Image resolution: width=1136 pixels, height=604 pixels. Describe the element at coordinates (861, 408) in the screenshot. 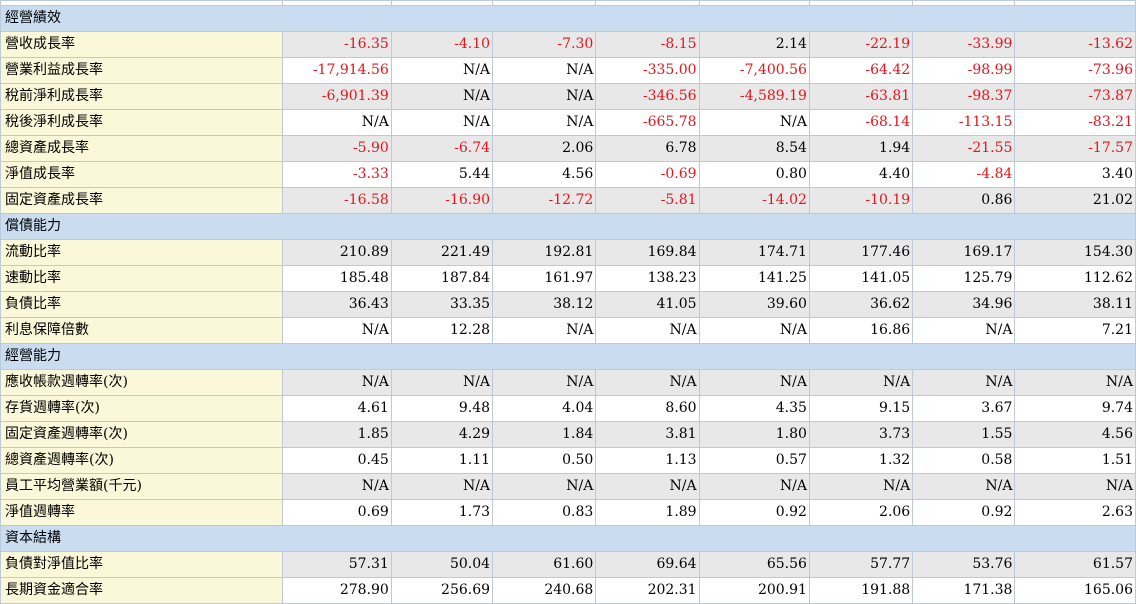

I see `value-cell: 9.15` at that location.